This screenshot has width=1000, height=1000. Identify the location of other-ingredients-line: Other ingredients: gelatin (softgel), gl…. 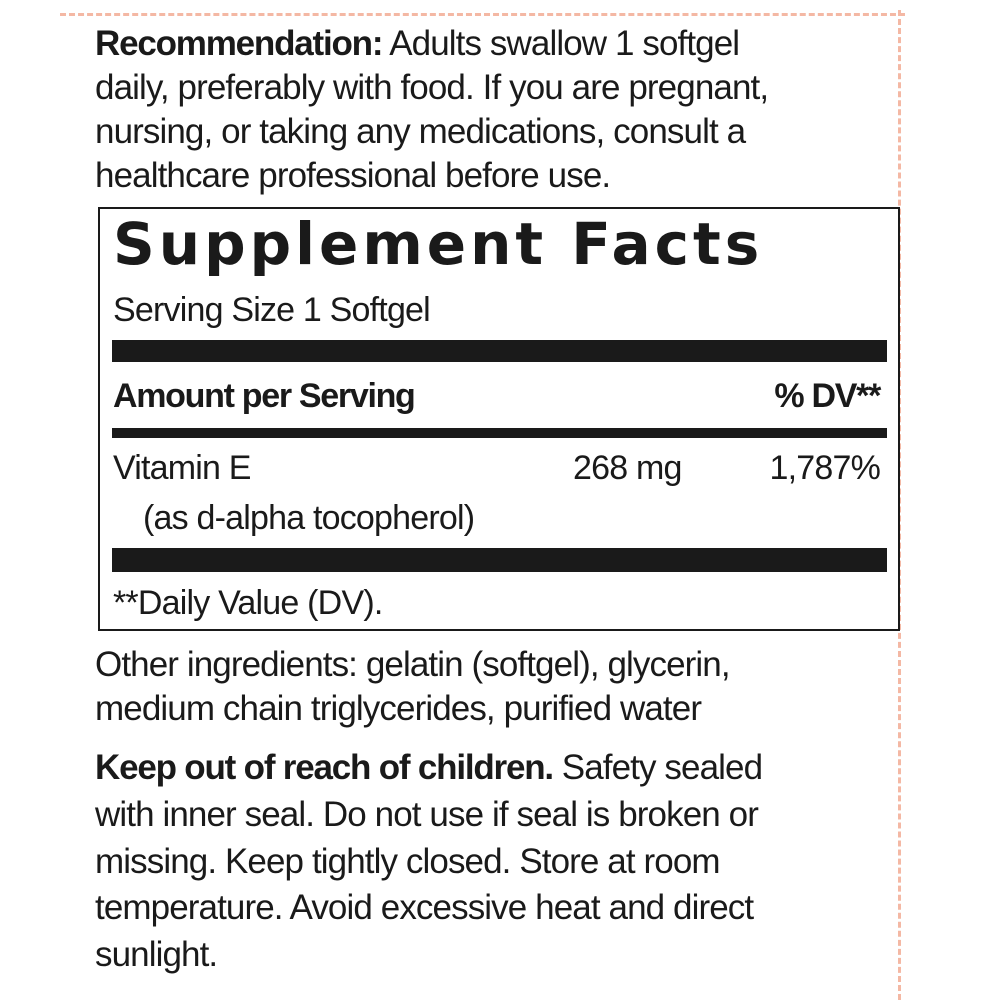
(413, 664).